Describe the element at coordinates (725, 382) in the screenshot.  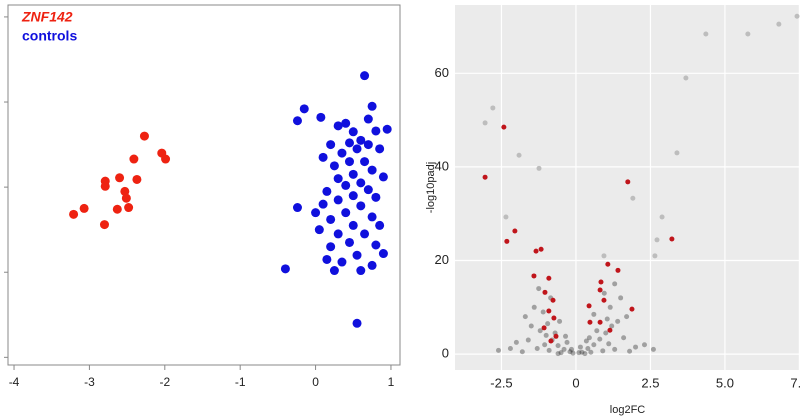
I see `x-tick-label: 5.0` at that location.